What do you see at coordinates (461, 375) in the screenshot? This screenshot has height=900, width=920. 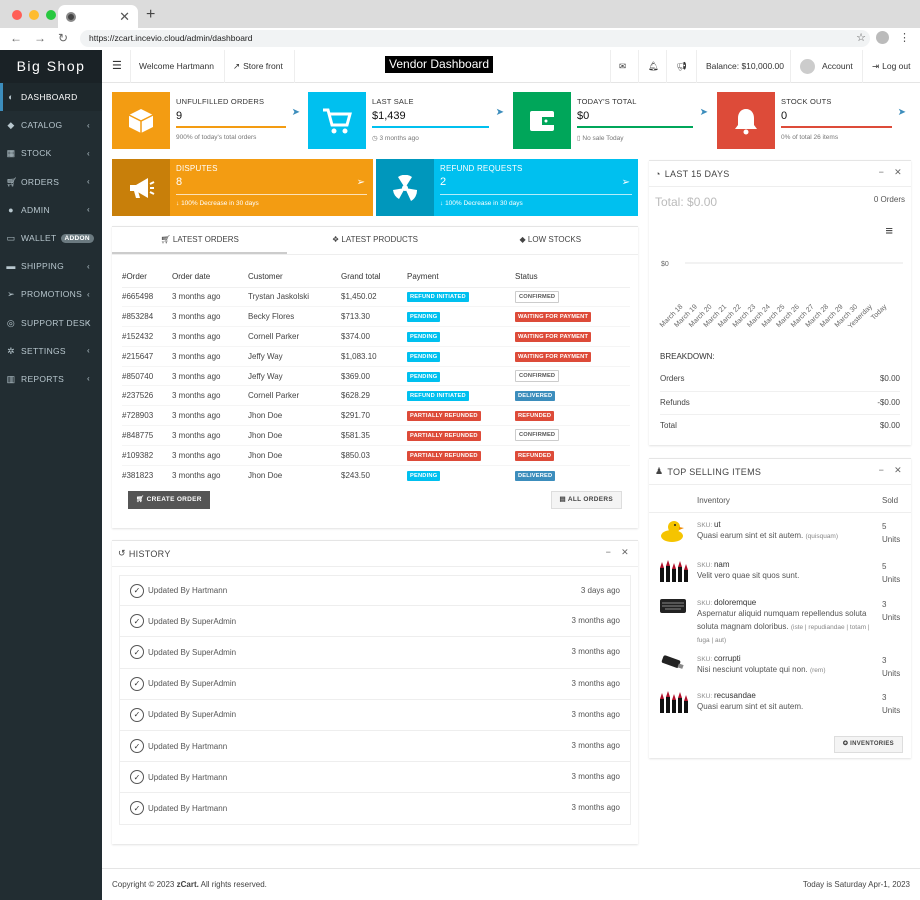 I see `payment-cell: PENDING` at bounding box center [461, 375].